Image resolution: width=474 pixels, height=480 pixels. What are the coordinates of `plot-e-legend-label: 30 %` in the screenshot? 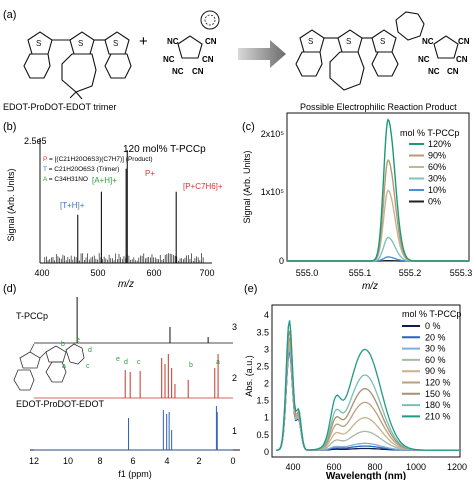 It's located at (435, 349).